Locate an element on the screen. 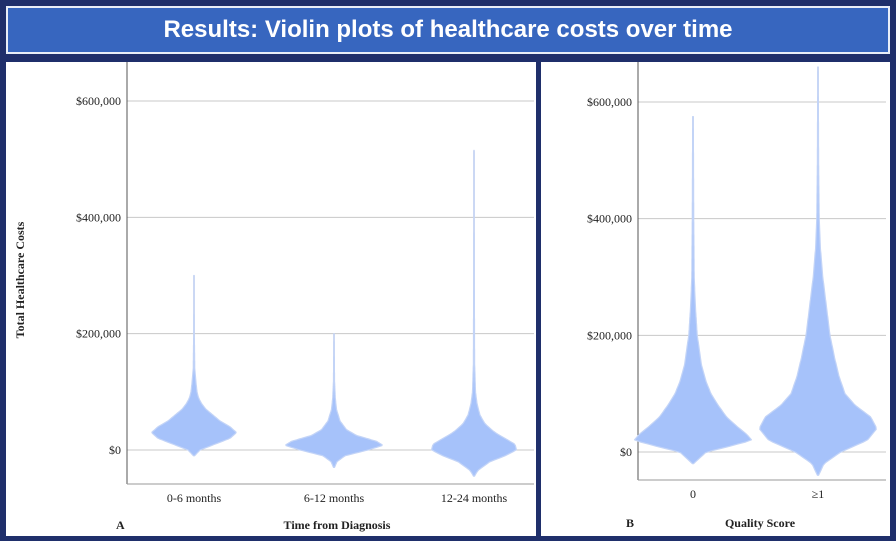 Image resolution: width=896 pixels, height=541 pixels. x-axis-title: Time from Diagnosis is located at coordinates (337, 525).